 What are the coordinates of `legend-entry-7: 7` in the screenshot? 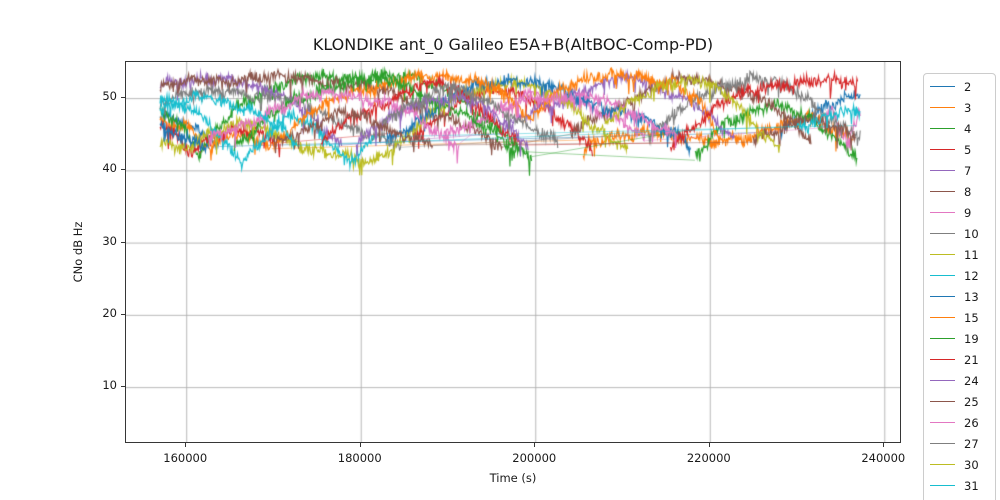 It's located at (962, 170).